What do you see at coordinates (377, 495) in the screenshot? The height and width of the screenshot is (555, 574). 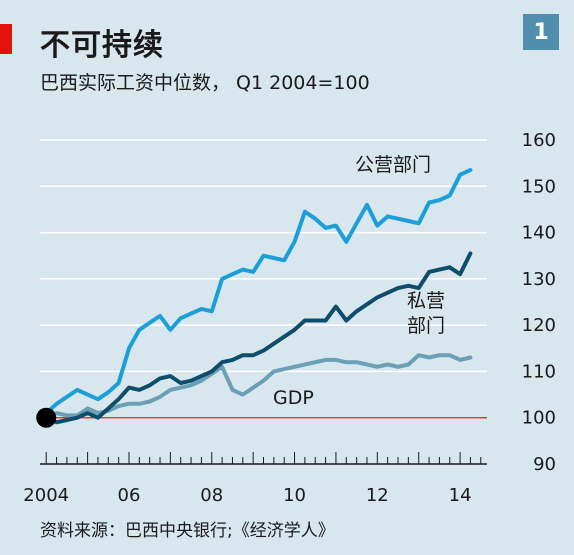 I see `x-tick-label-12: 12` at bounding box center [377, 495].